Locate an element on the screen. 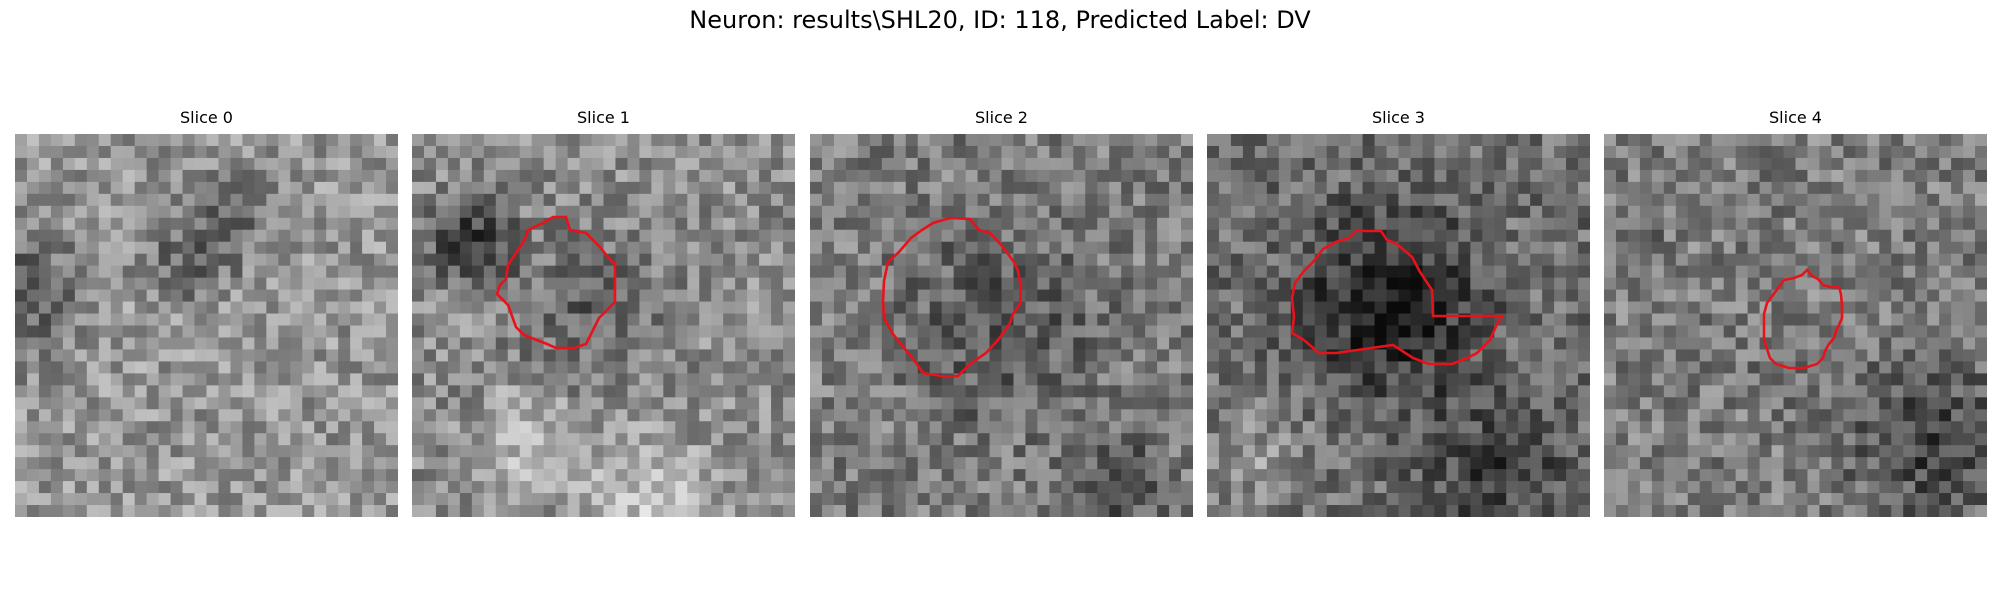 This screenshot has width=2000, height=600. slice-title: Slice 4 is located at coordinates (1795, 117).